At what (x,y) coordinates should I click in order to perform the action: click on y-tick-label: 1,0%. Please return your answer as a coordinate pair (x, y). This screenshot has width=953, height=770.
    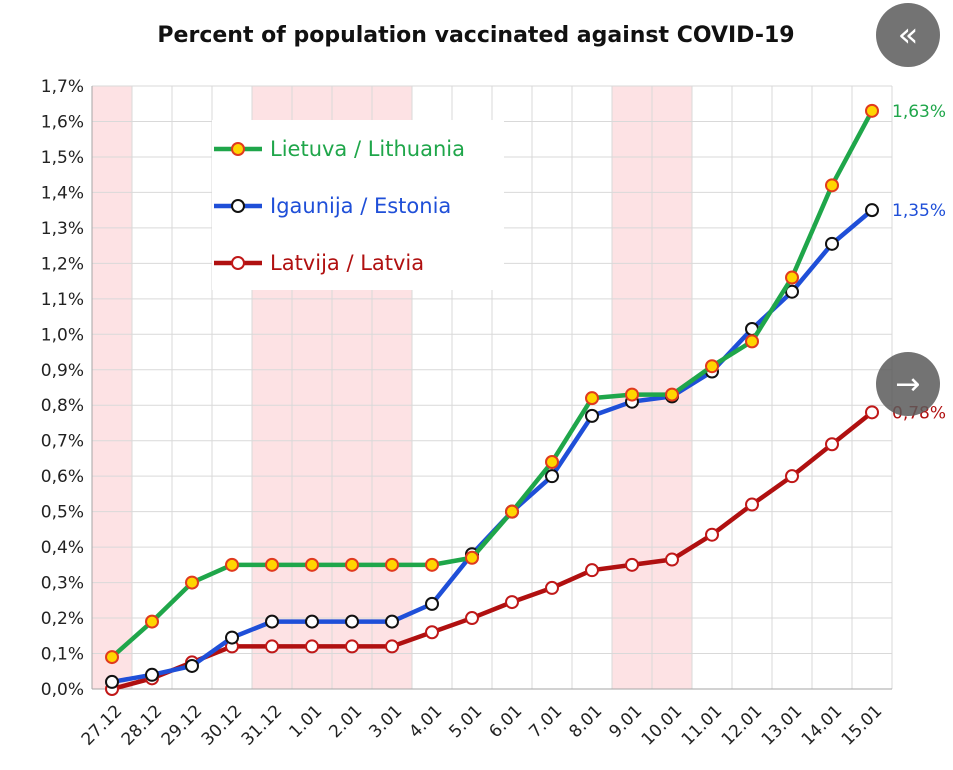
    Looking at the image, I should click on (62, 335).